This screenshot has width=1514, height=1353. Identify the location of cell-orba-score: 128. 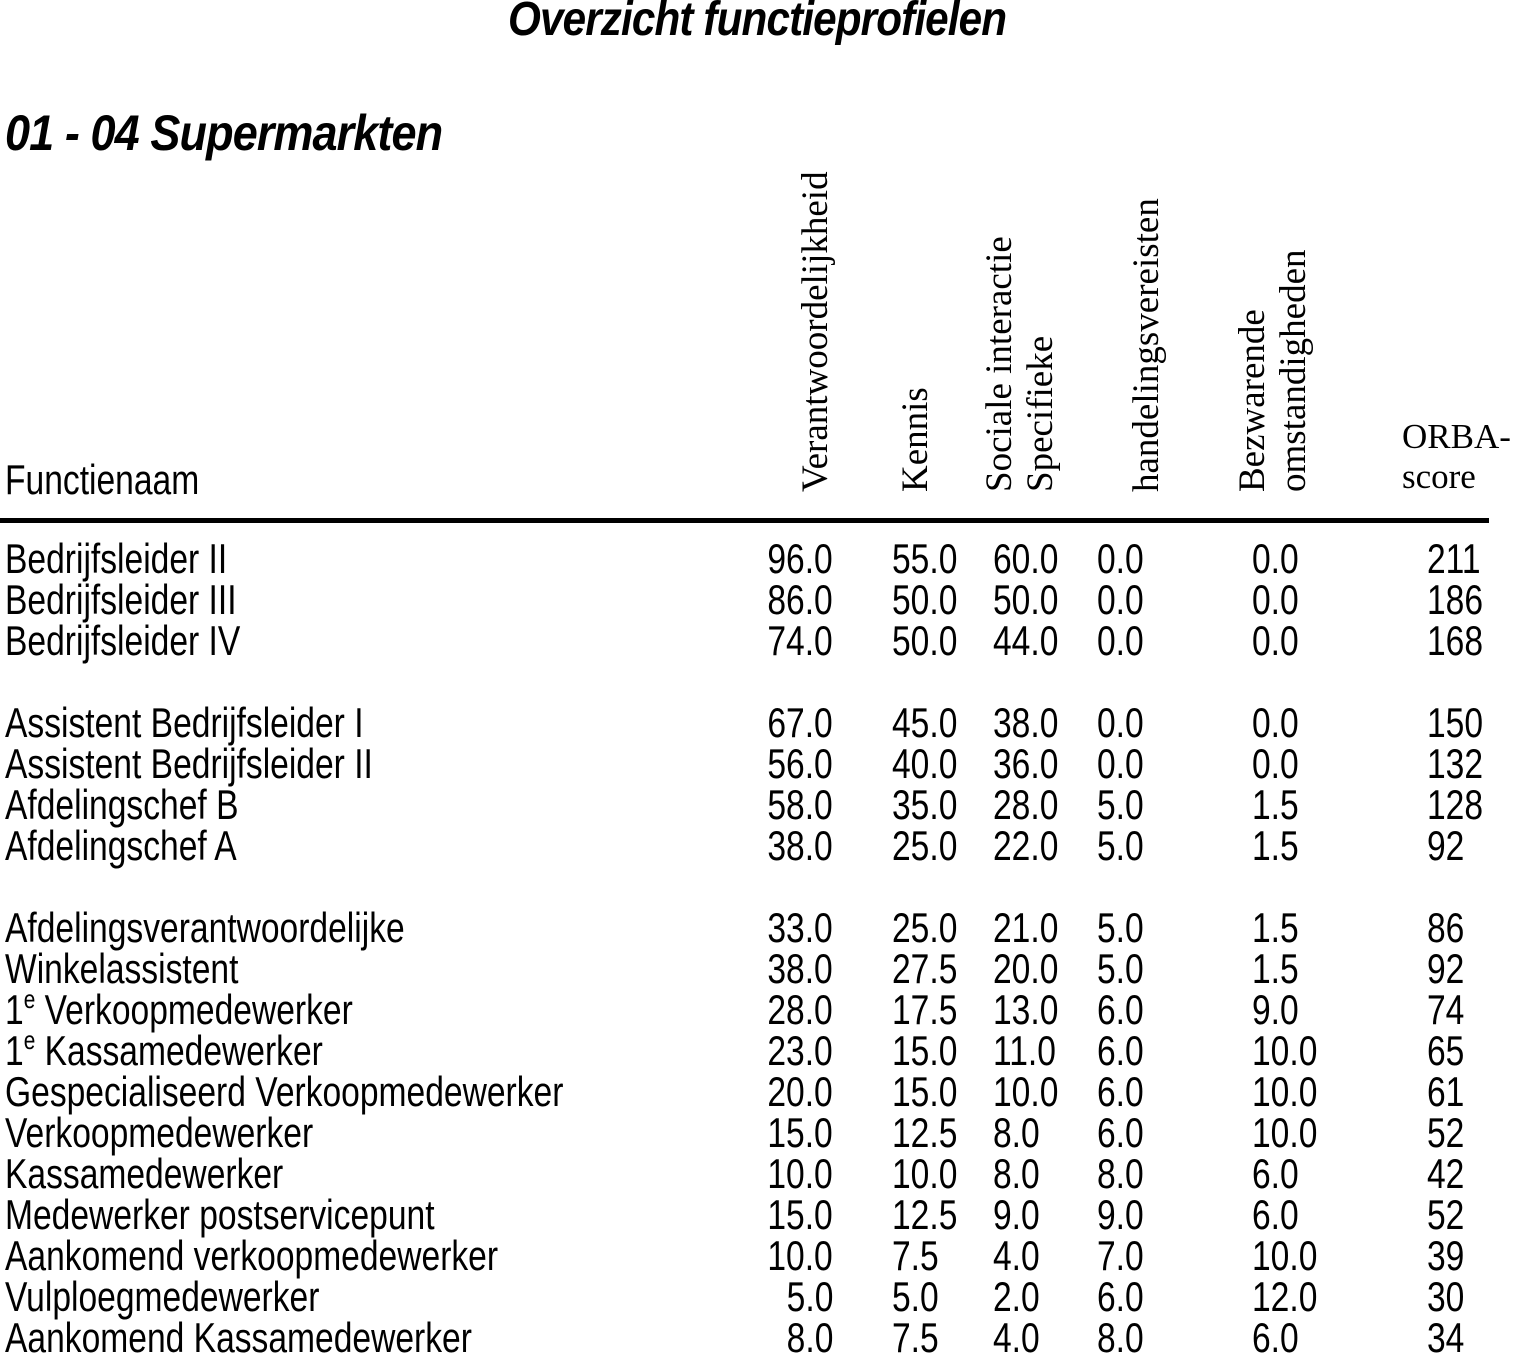
(1462, 805).